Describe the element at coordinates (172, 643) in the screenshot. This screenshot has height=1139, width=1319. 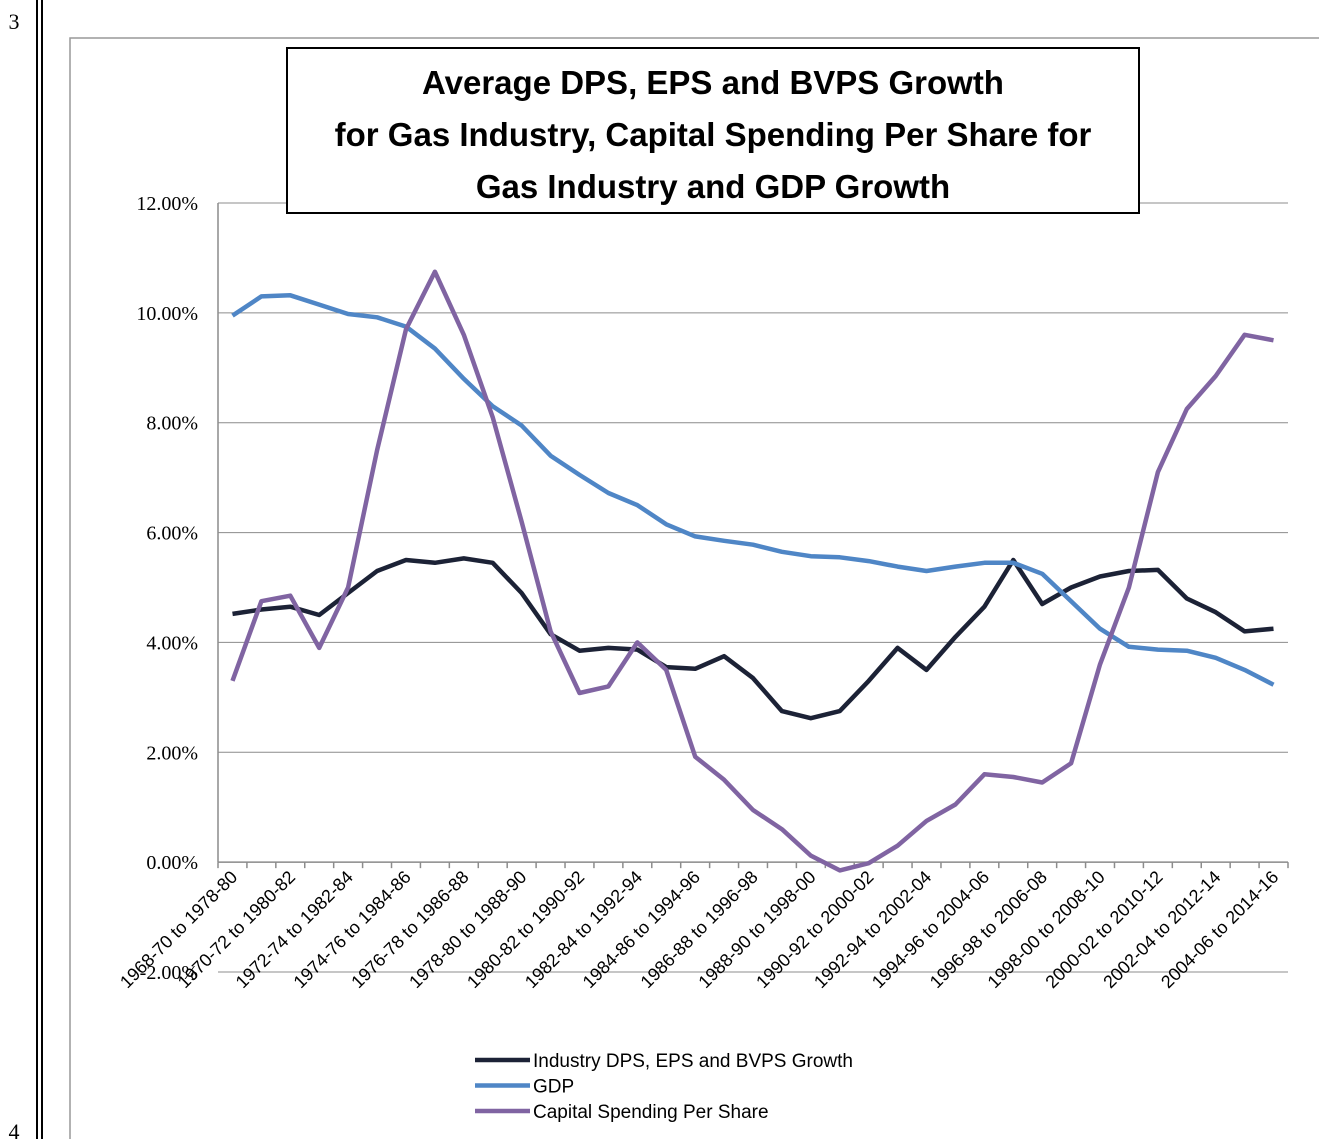
I see `y-tick-label: 4.00%` at that location.